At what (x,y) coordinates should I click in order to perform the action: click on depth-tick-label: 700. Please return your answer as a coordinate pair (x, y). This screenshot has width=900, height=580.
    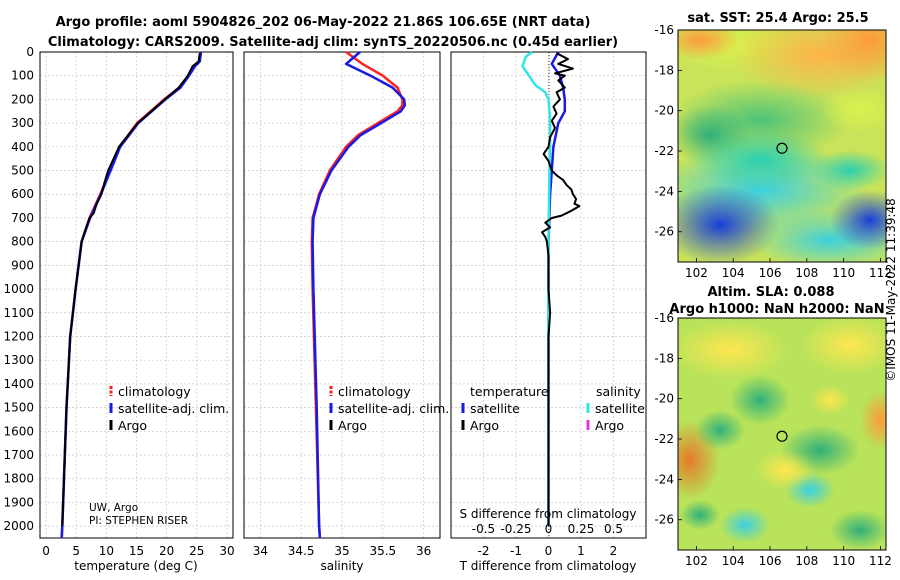
    Looking at the image, I should click on (22, 218).